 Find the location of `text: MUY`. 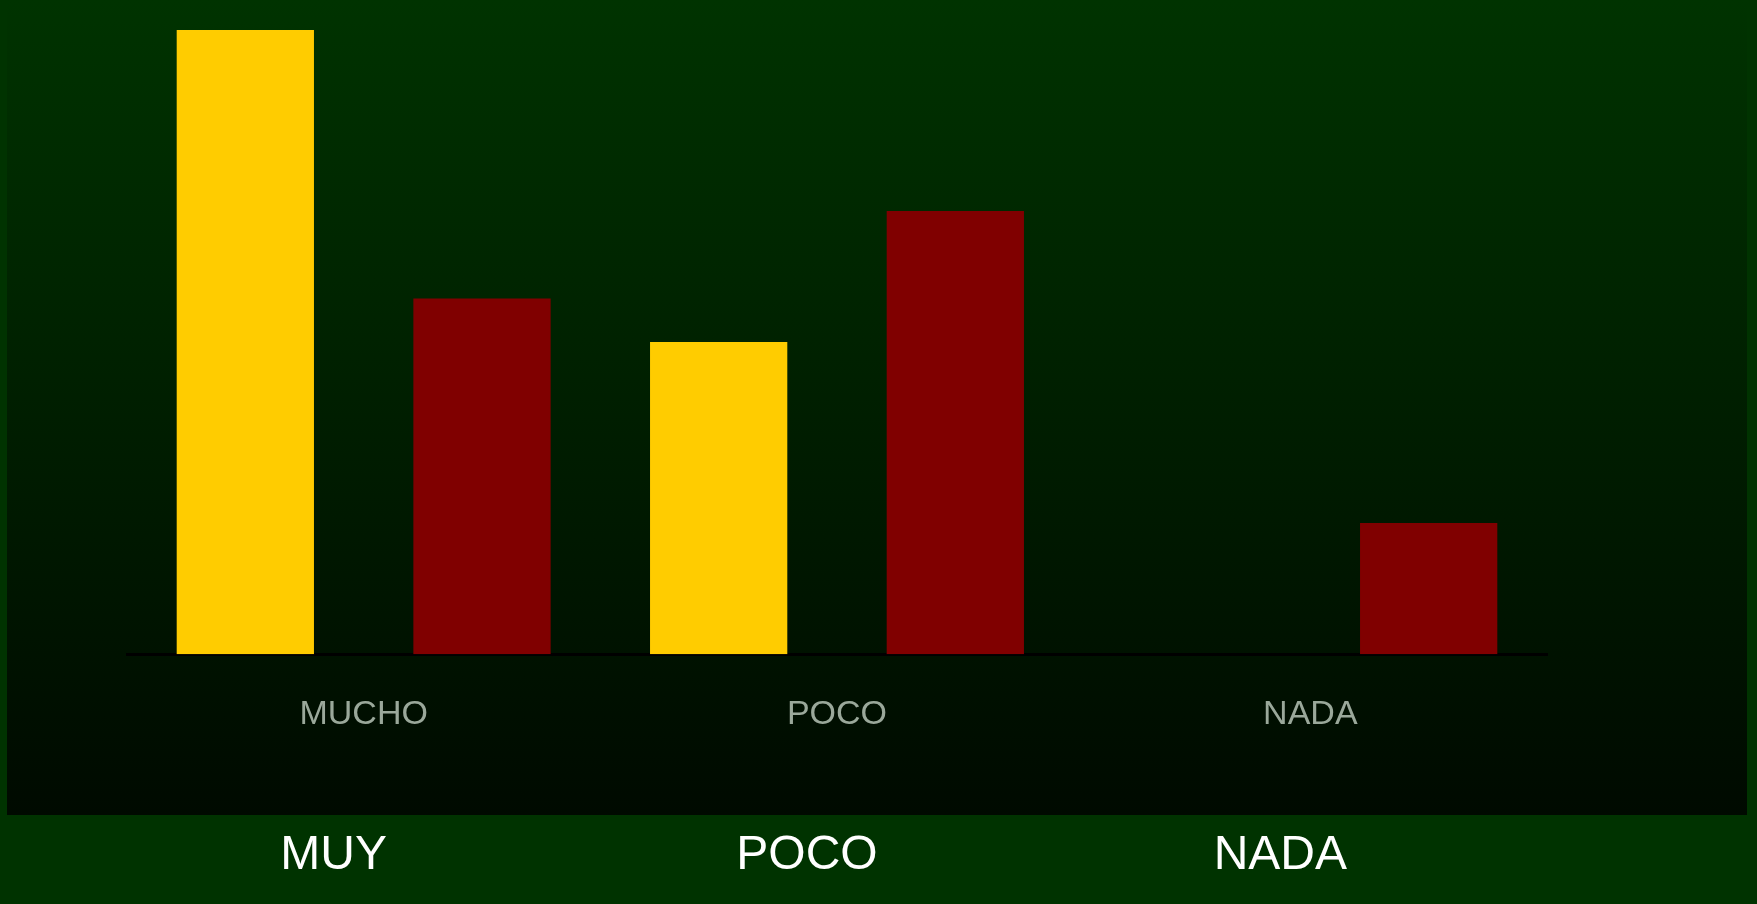

text: MUY is located at coordinates (333, 852).